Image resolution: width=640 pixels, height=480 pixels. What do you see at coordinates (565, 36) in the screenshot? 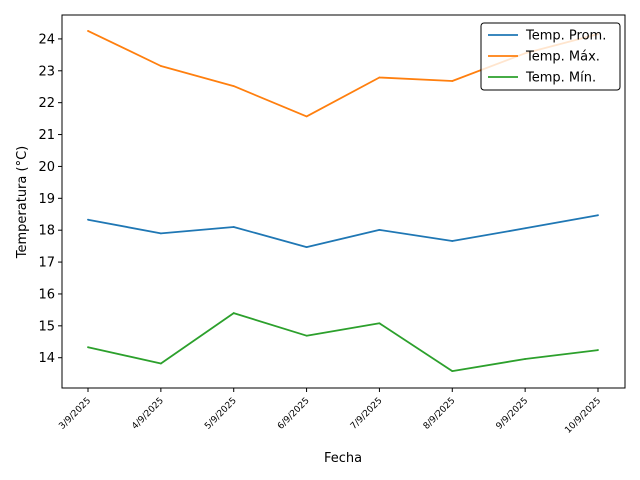
I see `legend-label-temp-prom: Temp. Prom.` at bounding box center [565, 36].